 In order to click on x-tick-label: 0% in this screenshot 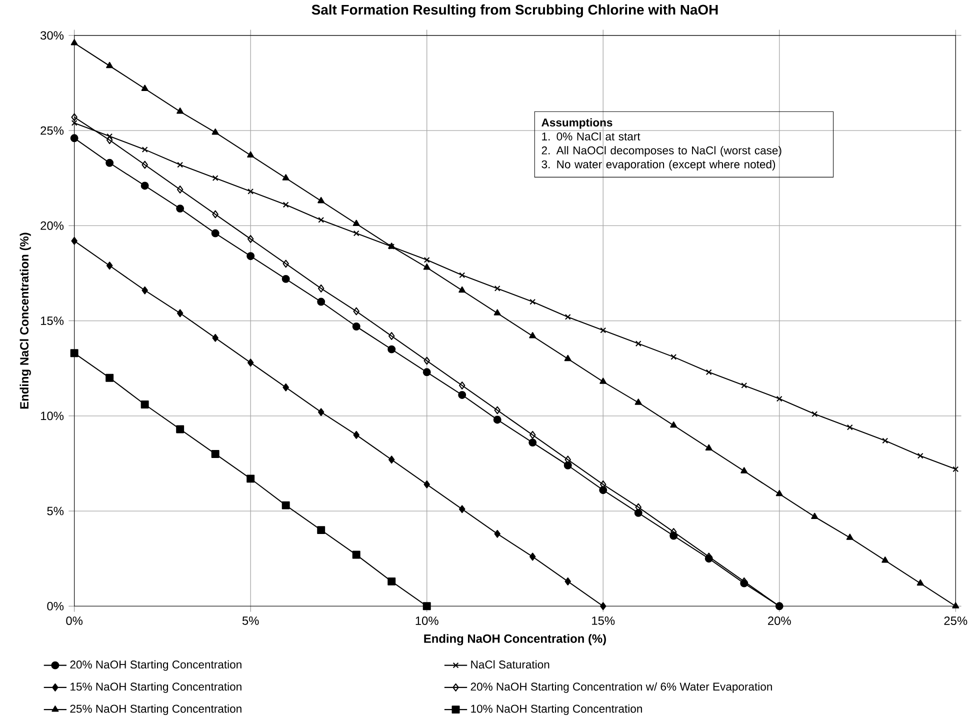, I will do `click(74, 621)`.